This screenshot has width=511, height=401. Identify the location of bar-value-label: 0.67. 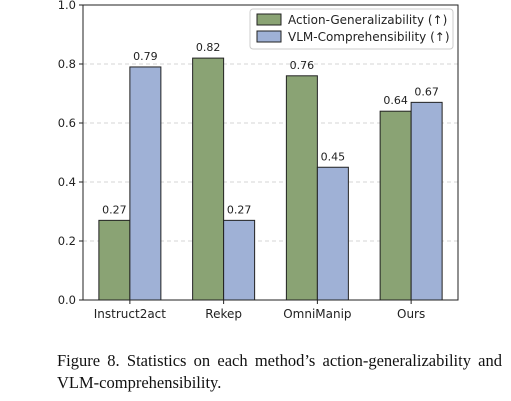
(426, 91).